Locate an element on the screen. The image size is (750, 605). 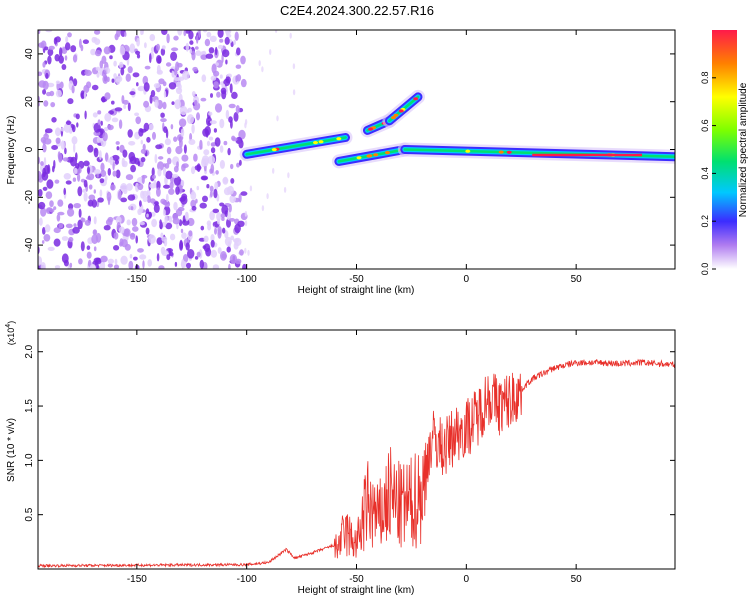
snr-xlabel: Height of straight line (km) is located at coordinates (356, 590).